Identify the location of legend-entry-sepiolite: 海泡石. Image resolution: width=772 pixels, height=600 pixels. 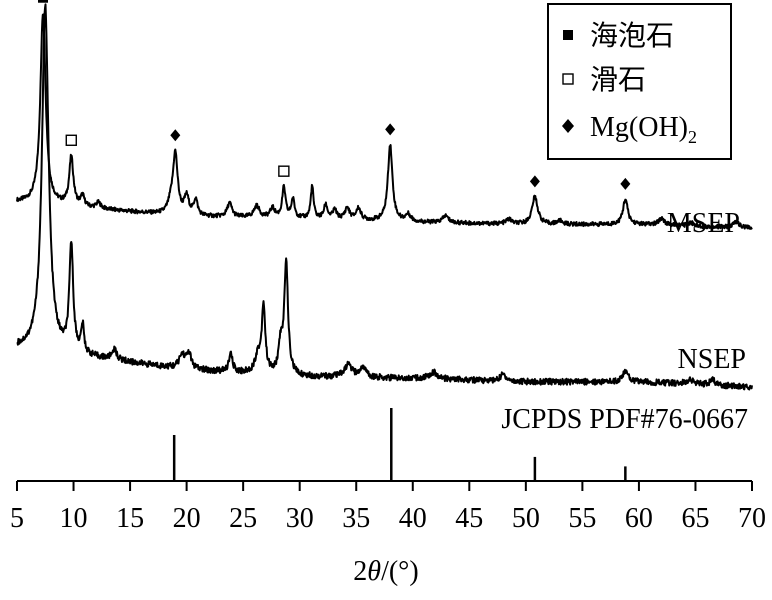
(618, 36).